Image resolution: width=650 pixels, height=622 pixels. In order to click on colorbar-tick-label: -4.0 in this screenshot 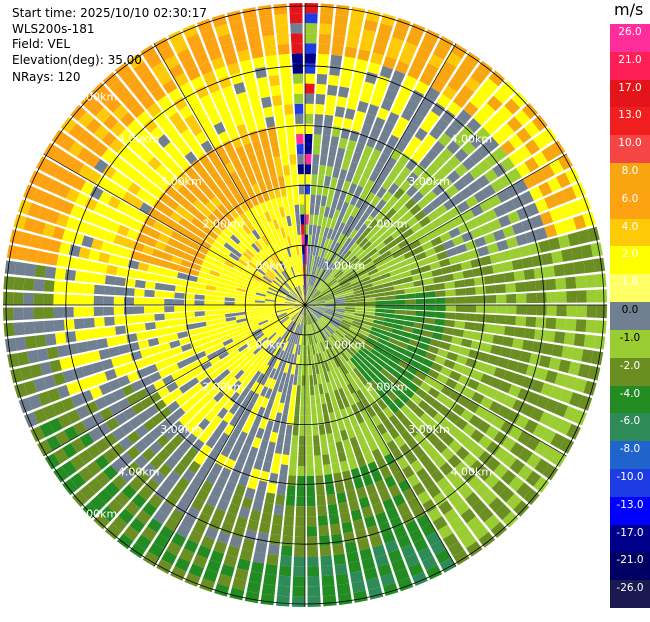, I will do `click(630, 394)`.